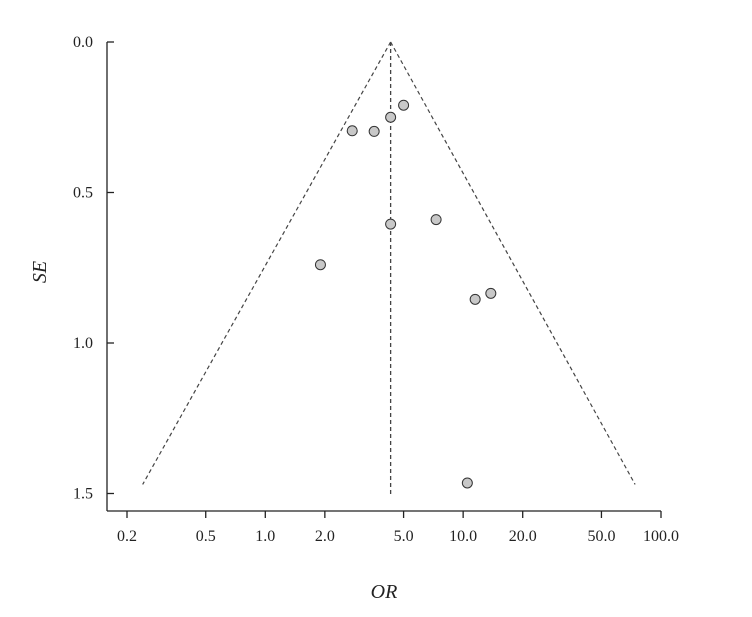 The image size is (752, 617). What do you see at coordinates (404, 536) in the screenshot?
I see `x-tick-label: 5.0` at bounding box center [404, 536].